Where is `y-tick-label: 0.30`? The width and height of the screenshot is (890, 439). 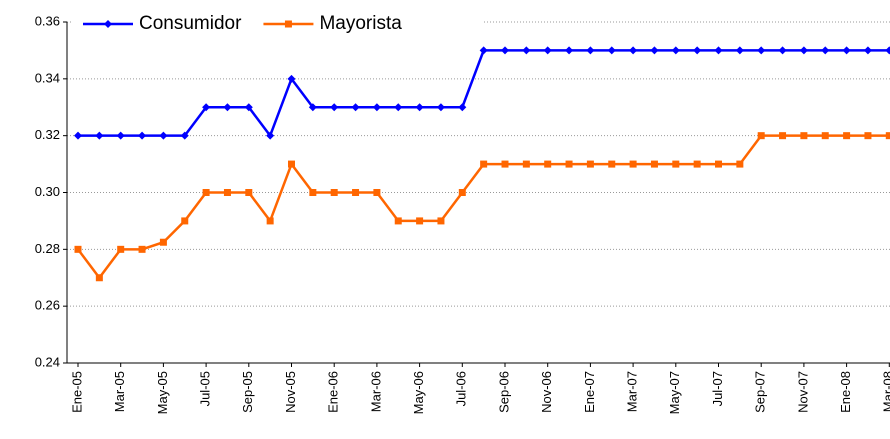
y-tick-label: 0.30 is located at coordinates (47, 191).